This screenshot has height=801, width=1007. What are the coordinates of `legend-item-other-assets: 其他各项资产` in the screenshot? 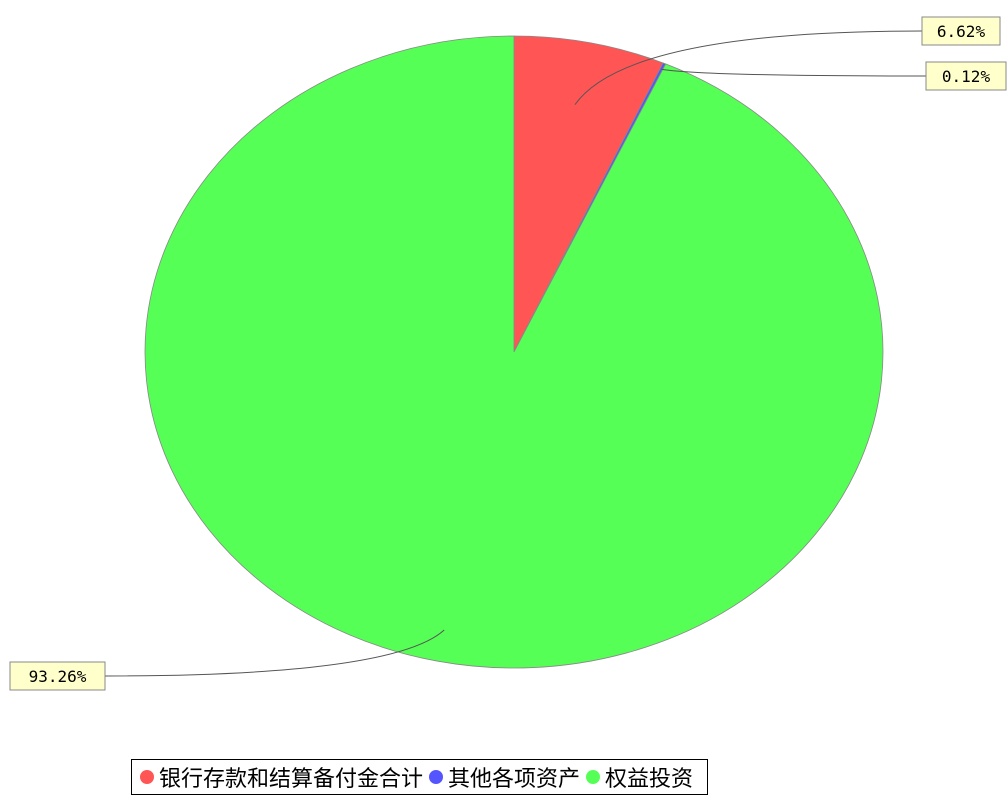 It's located at (504, 777).